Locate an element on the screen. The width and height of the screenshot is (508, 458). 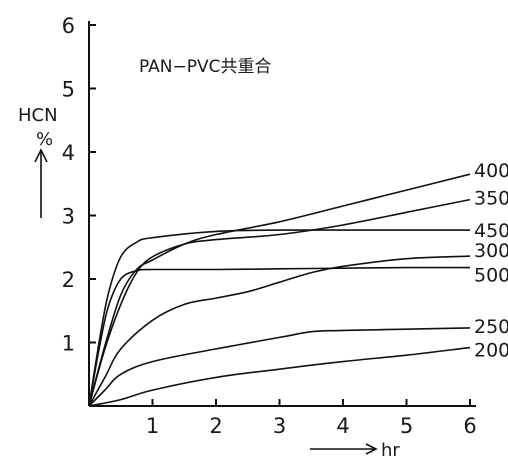
chart-title: PAN−PVC共重合 is located at coordinates (205, 67).